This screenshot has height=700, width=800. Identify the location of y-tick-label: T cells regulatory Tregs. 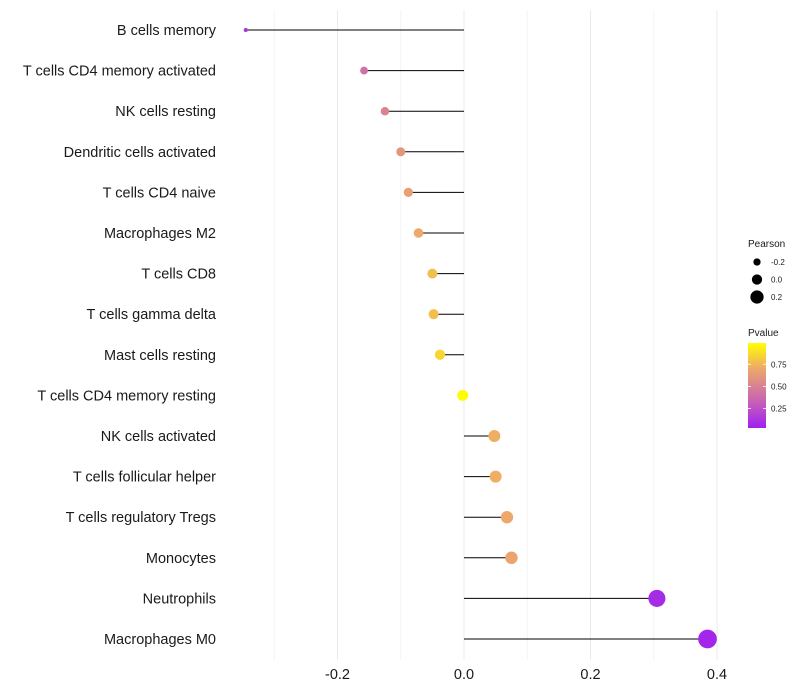
(141, 518).